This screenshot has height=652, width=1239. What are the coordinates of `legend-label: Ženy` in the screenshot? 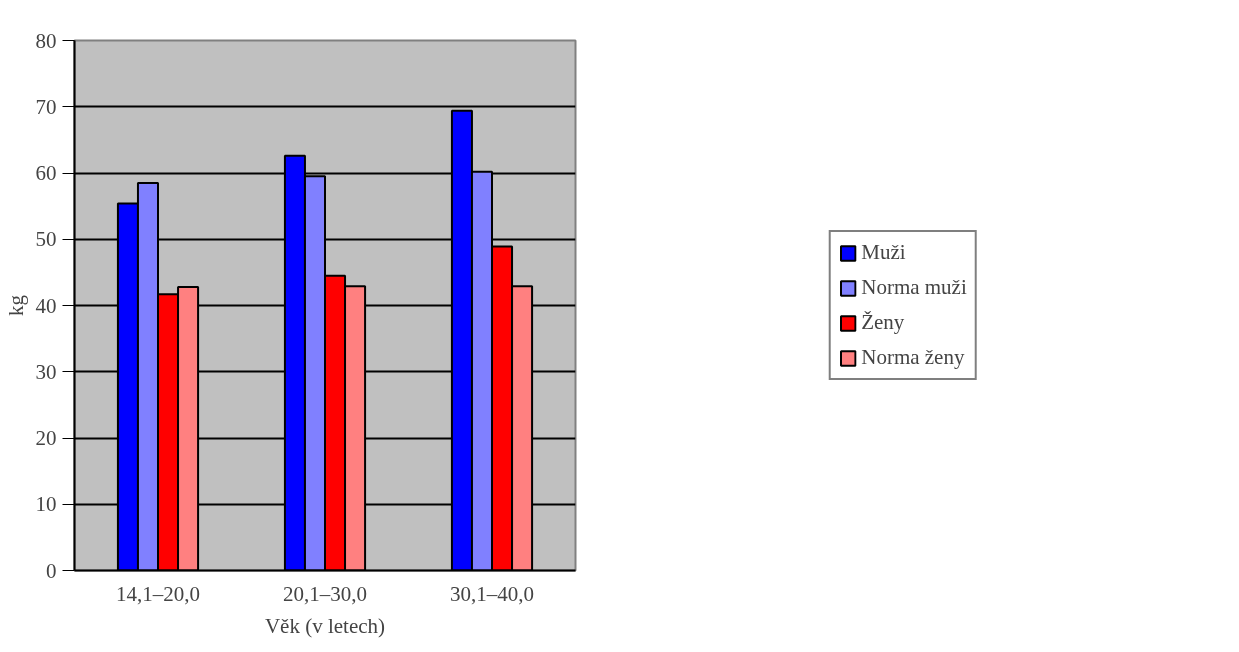 It's located at (883, 322).